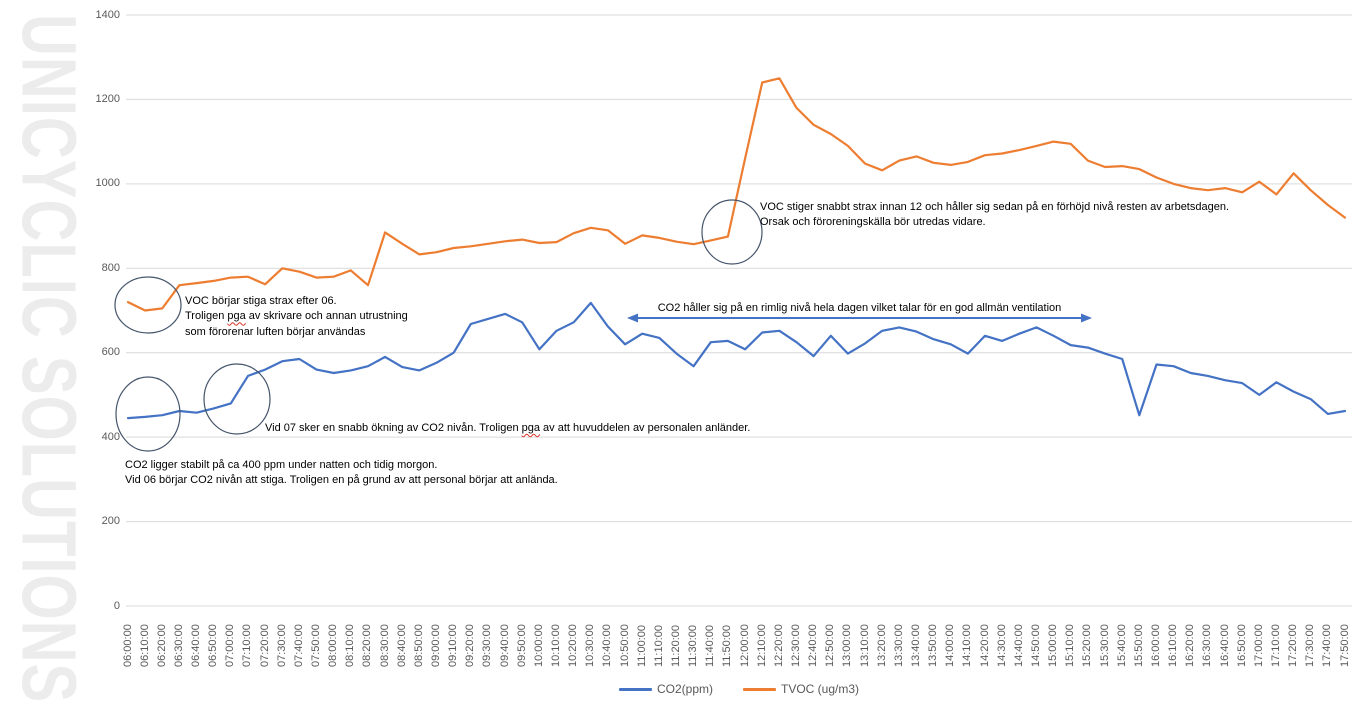 Image resolution: width=1357 pixels, height=703 pixels. I want to click on x-axis-tick-label: 08:20:00, so click(367, 645).